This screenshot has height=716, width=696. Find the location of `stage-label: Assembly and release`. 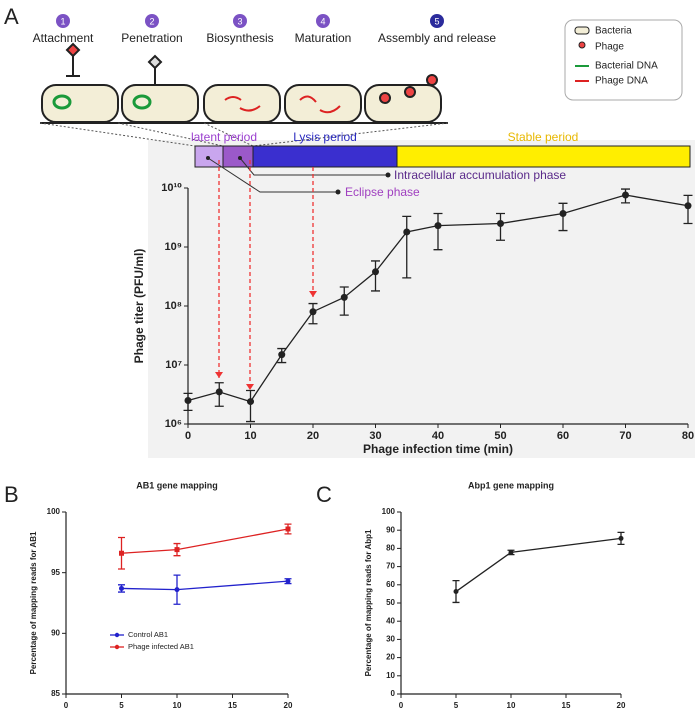

stage-label: Assembly and release is located at coordinates (437, 38).